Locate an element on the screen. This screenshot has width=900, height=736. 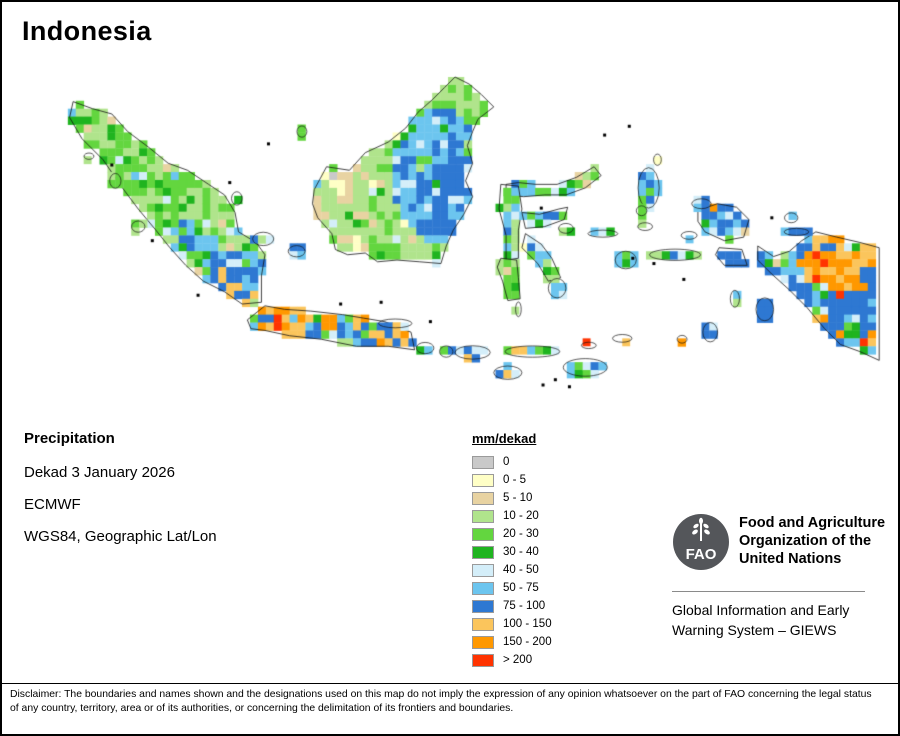
legend-row: > 200 is located at coordinates (512, 660).